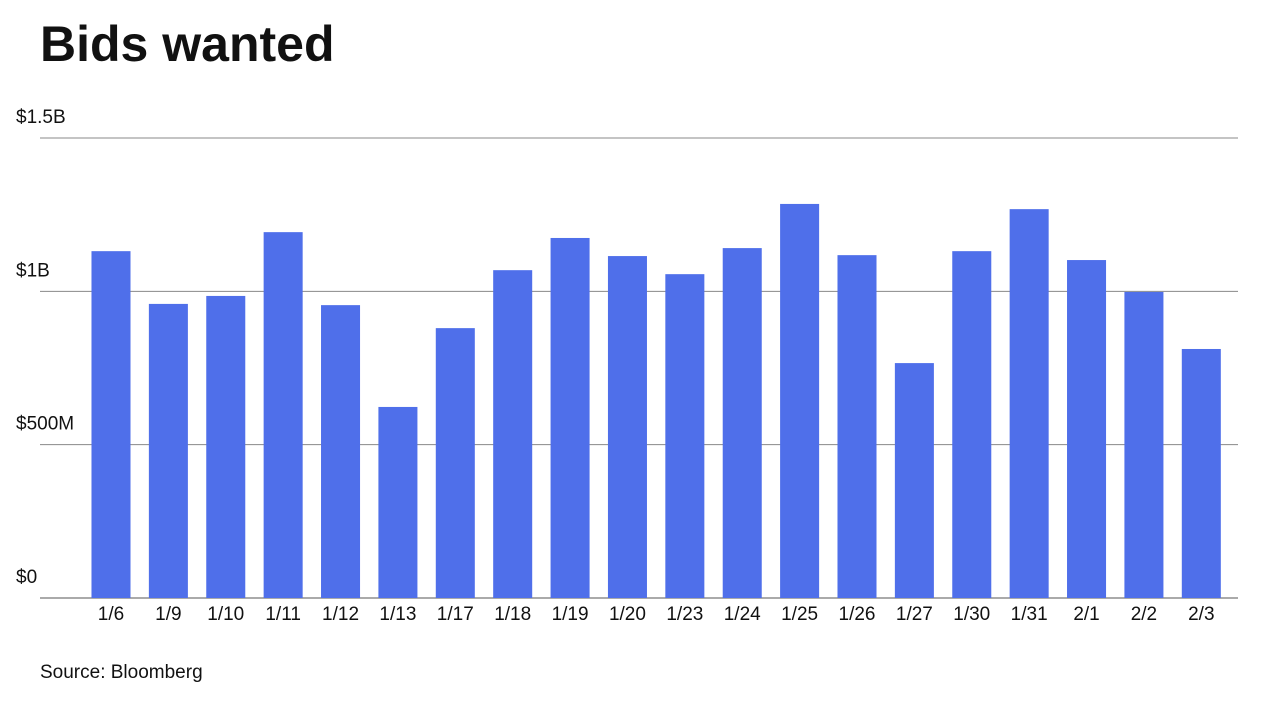 Image resolution: width=1280 pixels, height=720 pixels. What do you see at coordinates (283, 614) in the screenshot?
I see `x-tick-label: 1/11` at bounding box center [283, 614].